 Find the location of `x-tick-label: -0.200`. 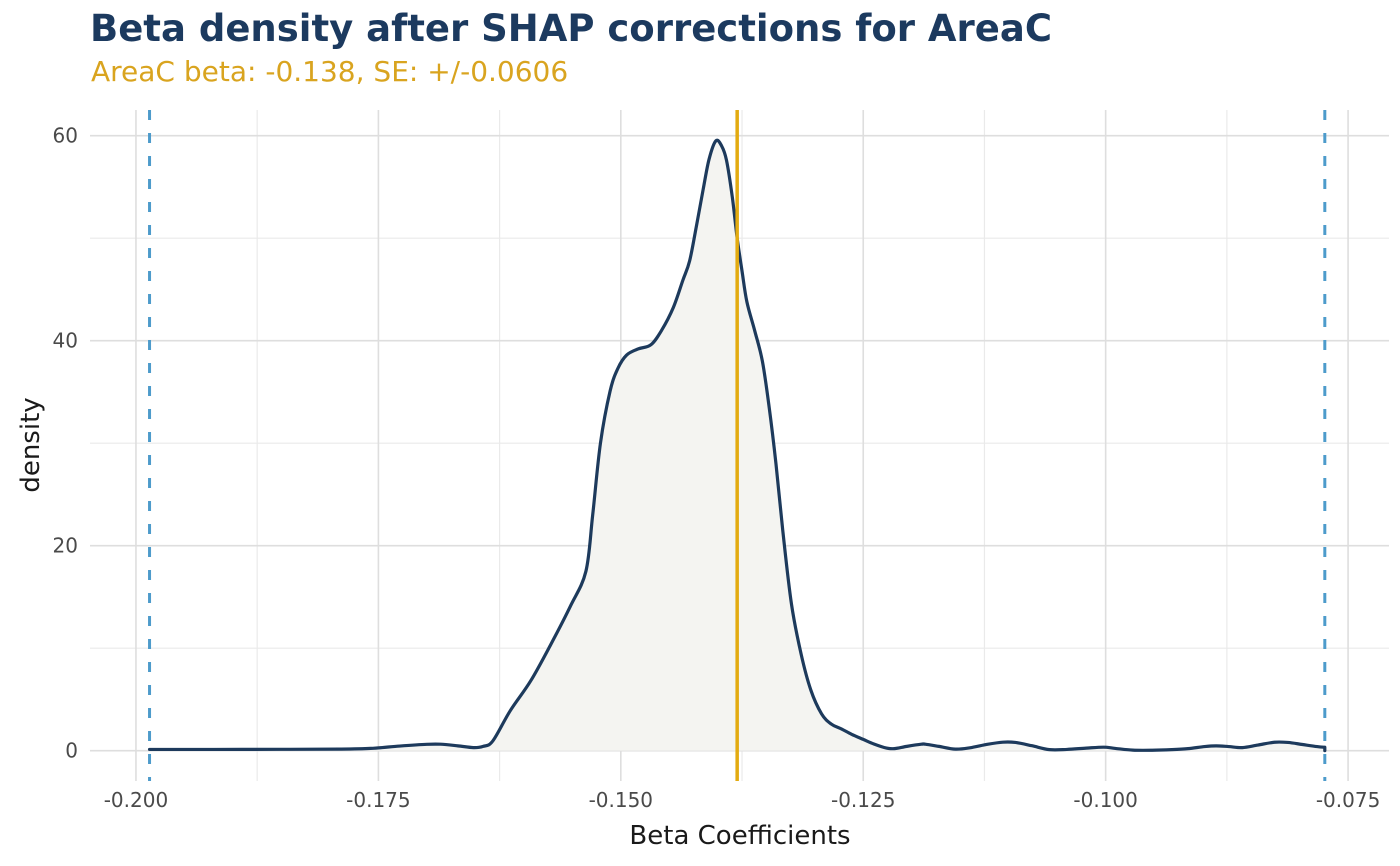

x-tick-label: -0.200 is located at coordinates (136, 800).